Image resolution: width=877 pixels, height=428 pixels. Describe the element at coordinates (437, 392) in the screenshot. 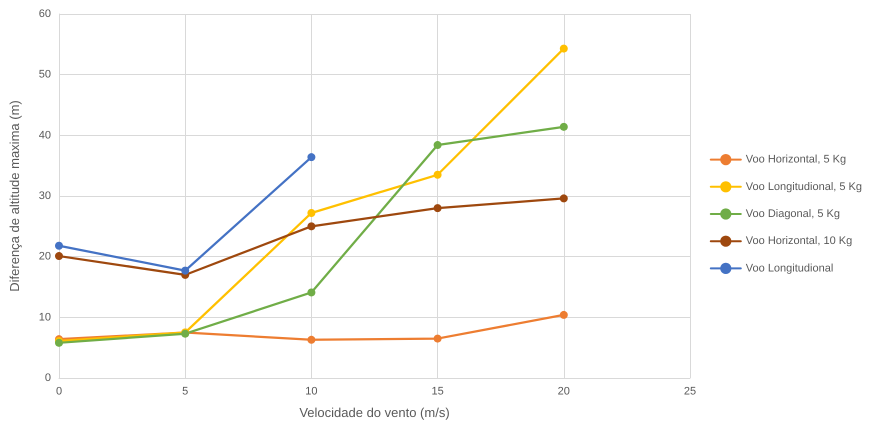

I see `x-tick-label: 15` at that location.